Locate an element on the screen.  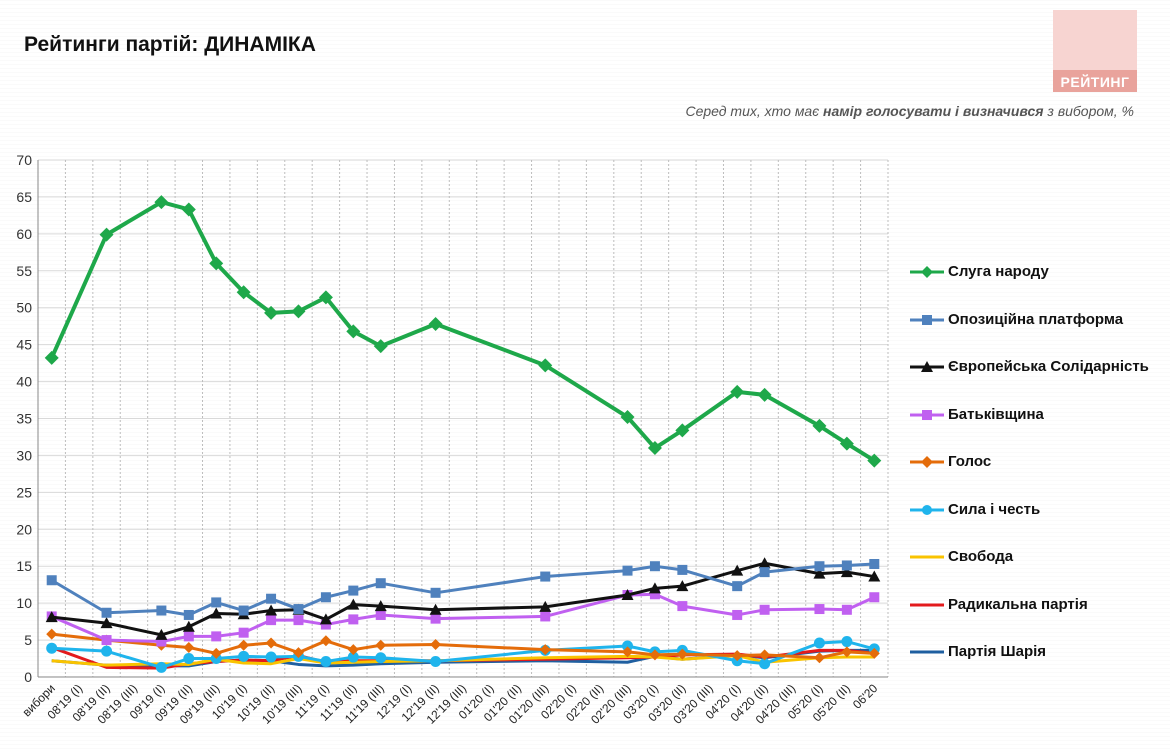
y-tick-label: 50 is located at coordinates (24, 308).